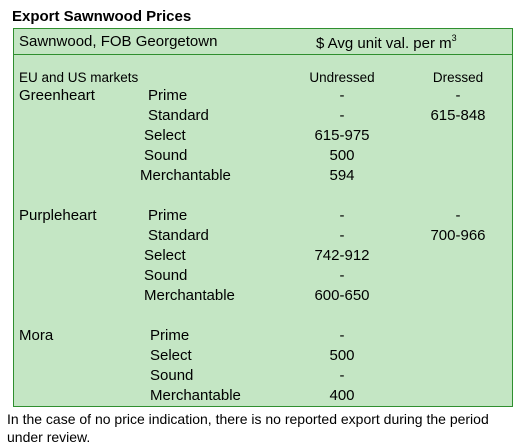 The image size is (527, 447). What do you see at coordinates (458, 235) in the screenshot?
I see `dressed-value: 700-966` at bounding box center [458, 235].